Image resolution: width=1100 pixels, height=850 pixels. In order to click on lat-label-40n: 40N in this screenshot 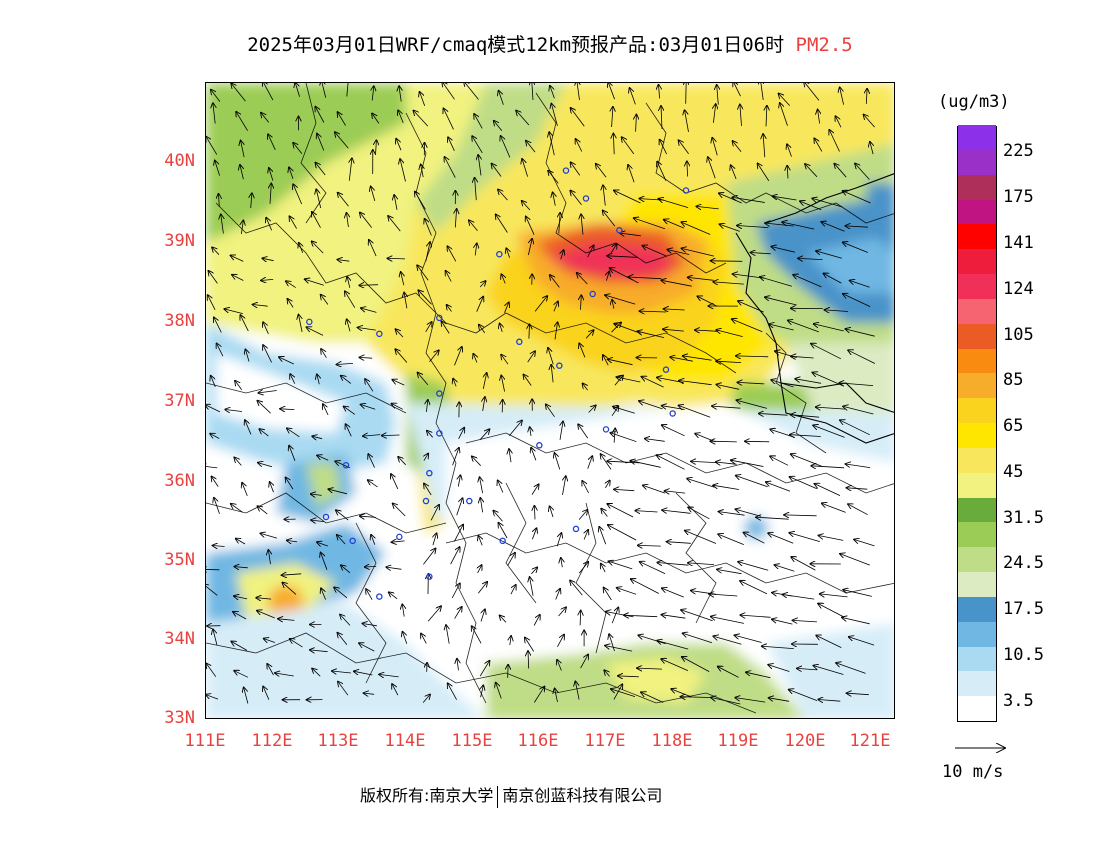, I will do `click(179, 161)`.